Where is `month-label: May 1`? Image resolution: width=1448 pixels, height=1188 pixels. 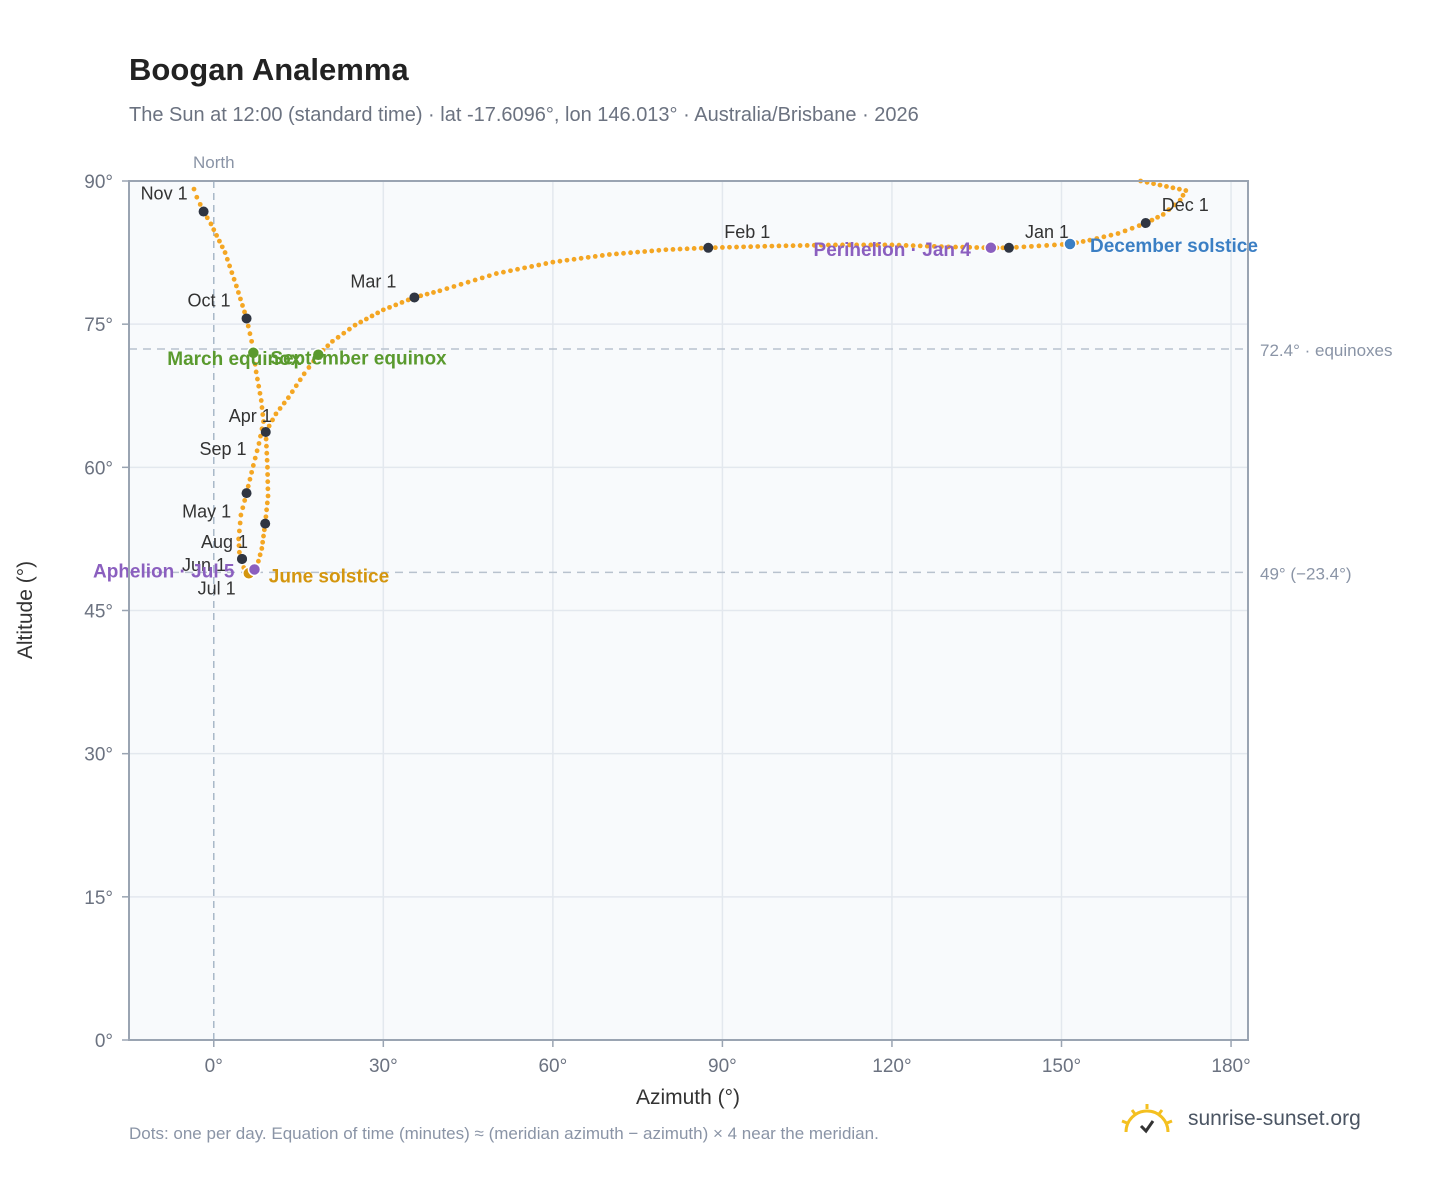 month-label: May 1 is located at coordinates (206, 512).